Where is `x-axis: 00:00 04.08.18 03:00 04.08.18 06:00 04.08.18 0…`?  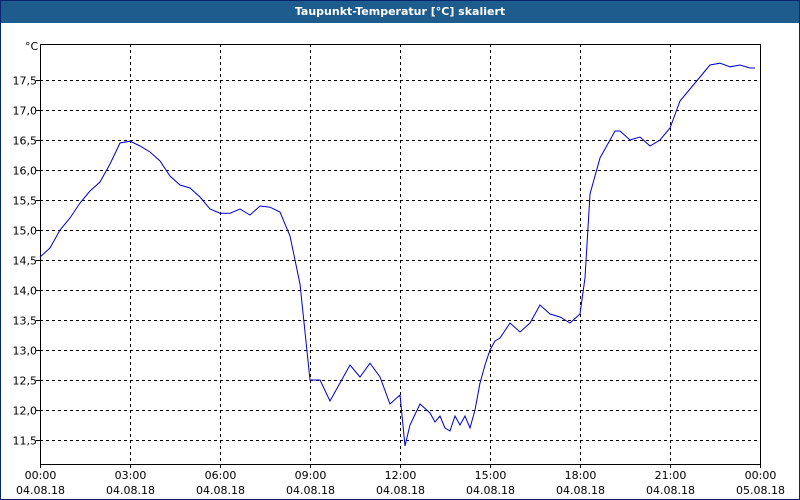
x-axis: 00:00 04.08.18 03:00 04.08.18 06:00 04.08.18 0… is located at coordinates (400, 480).